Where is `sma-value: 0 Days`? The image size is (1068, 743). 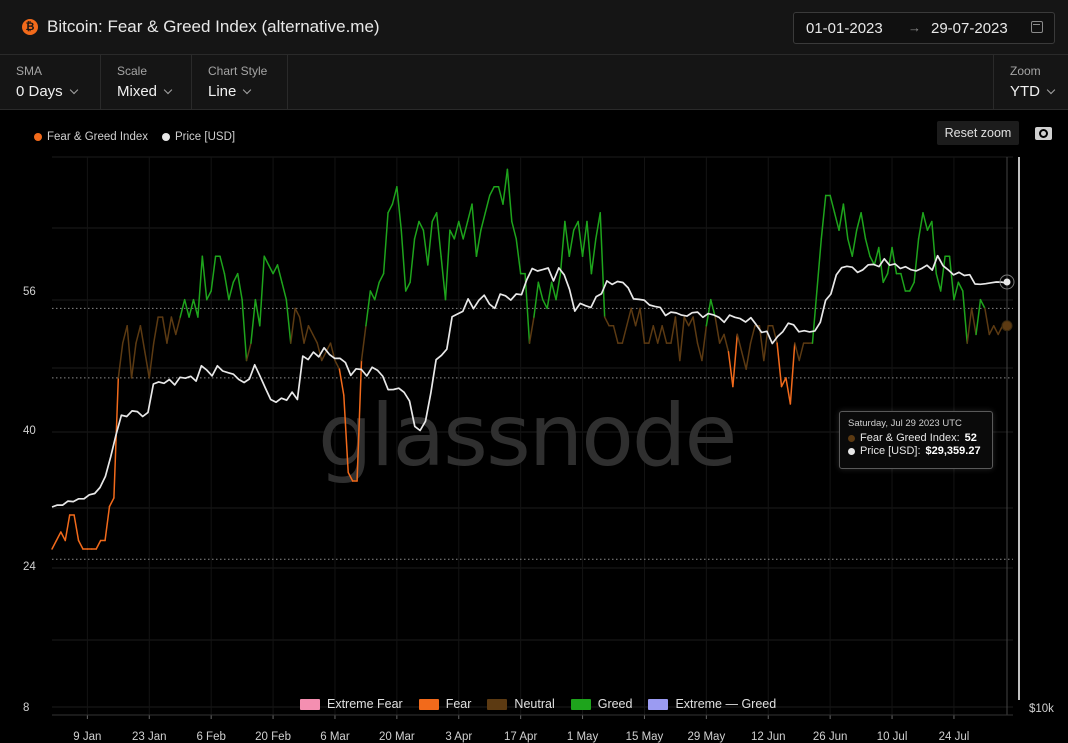
sma-value: 0 Days is located at coordinates (47, 91).